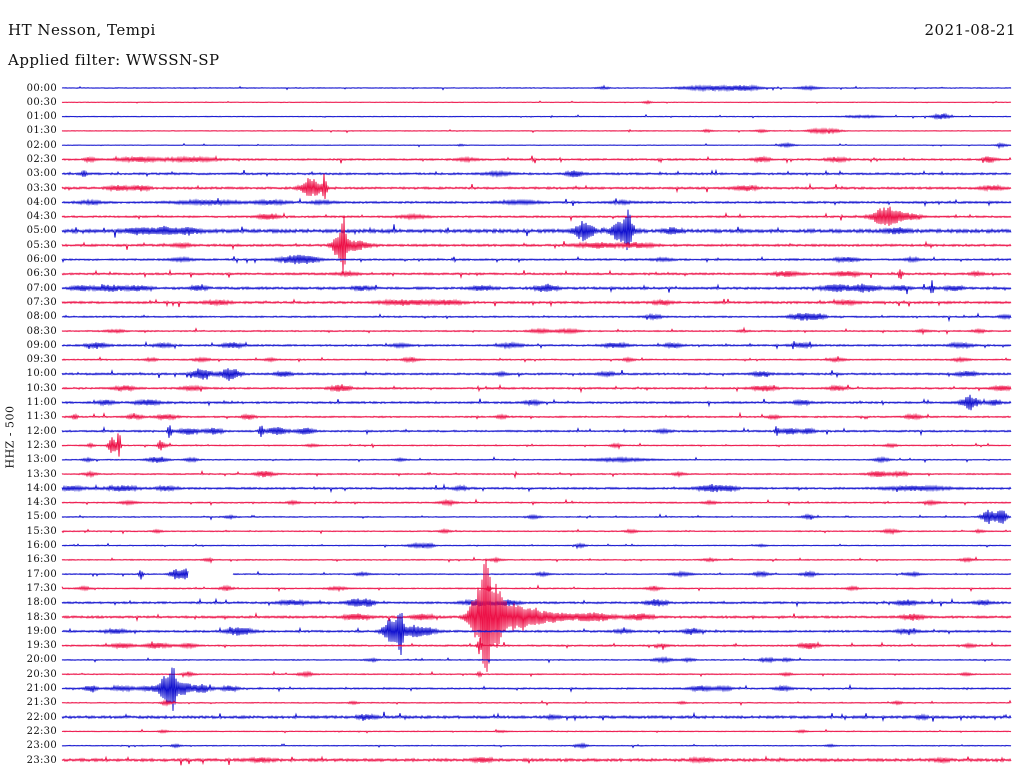  I want to click on time-label-15:30: 15:30, so click(41, 531).